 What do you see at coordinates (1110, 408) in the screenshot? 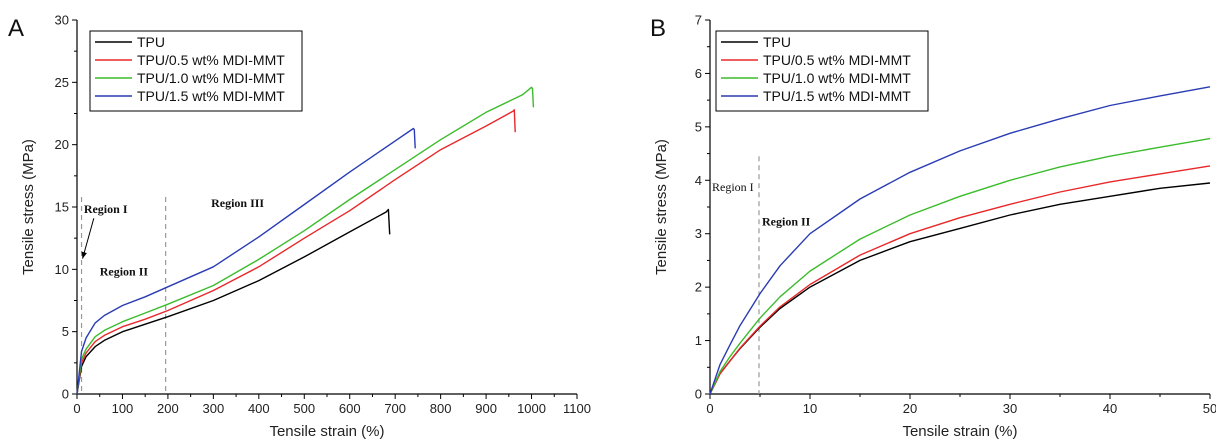
I see `x-tick-label: 40` at bounding box center [1110, 408].